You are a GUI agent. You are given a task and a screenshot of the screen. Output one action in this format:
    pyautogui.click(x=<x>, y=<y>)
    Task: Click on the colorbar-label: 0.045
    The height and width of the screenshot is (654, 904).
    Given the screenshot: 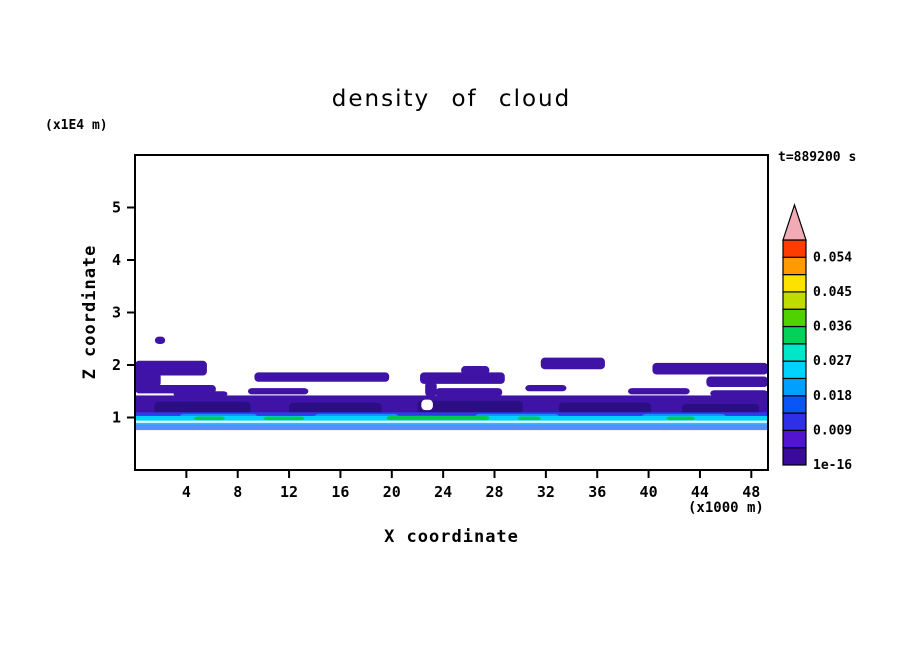 What is the action you would take?
    pyautogui.click(x=832, y=292)
    